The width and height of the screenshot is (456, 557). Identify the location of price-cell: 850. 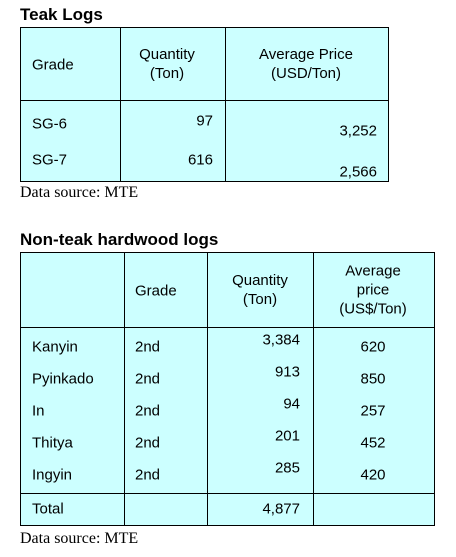
(373, 379).